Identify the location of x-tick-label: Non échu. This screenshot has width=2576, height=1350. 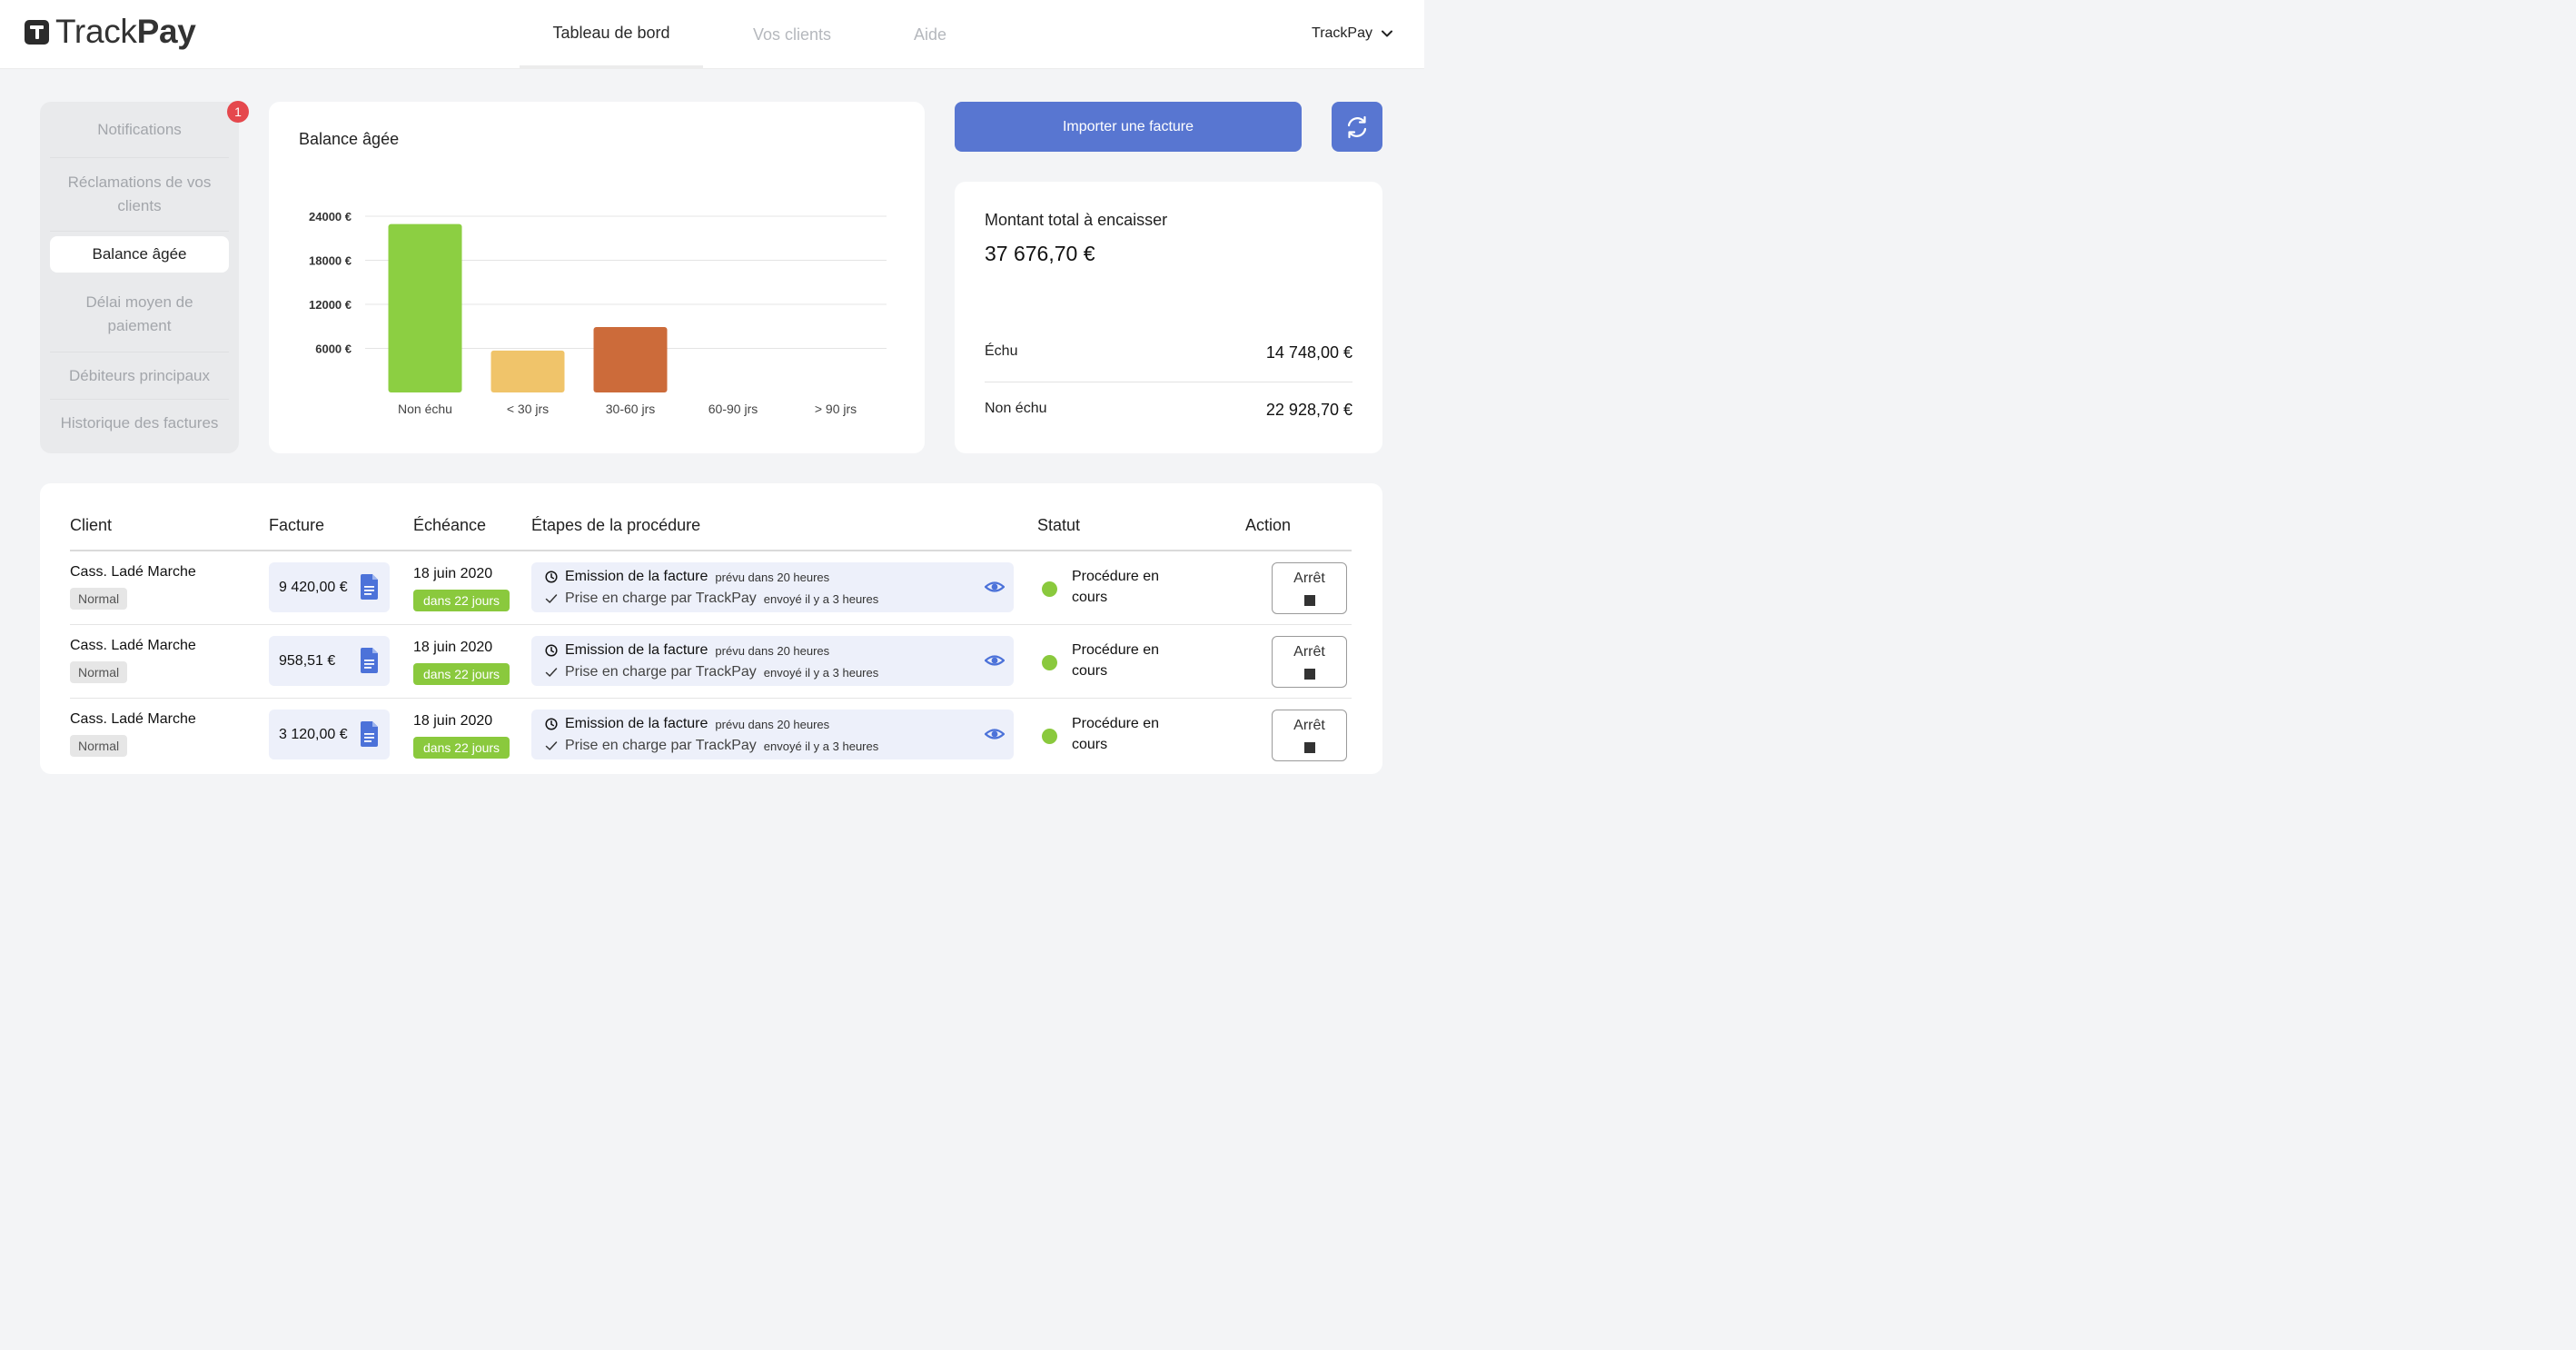
(425, 409).